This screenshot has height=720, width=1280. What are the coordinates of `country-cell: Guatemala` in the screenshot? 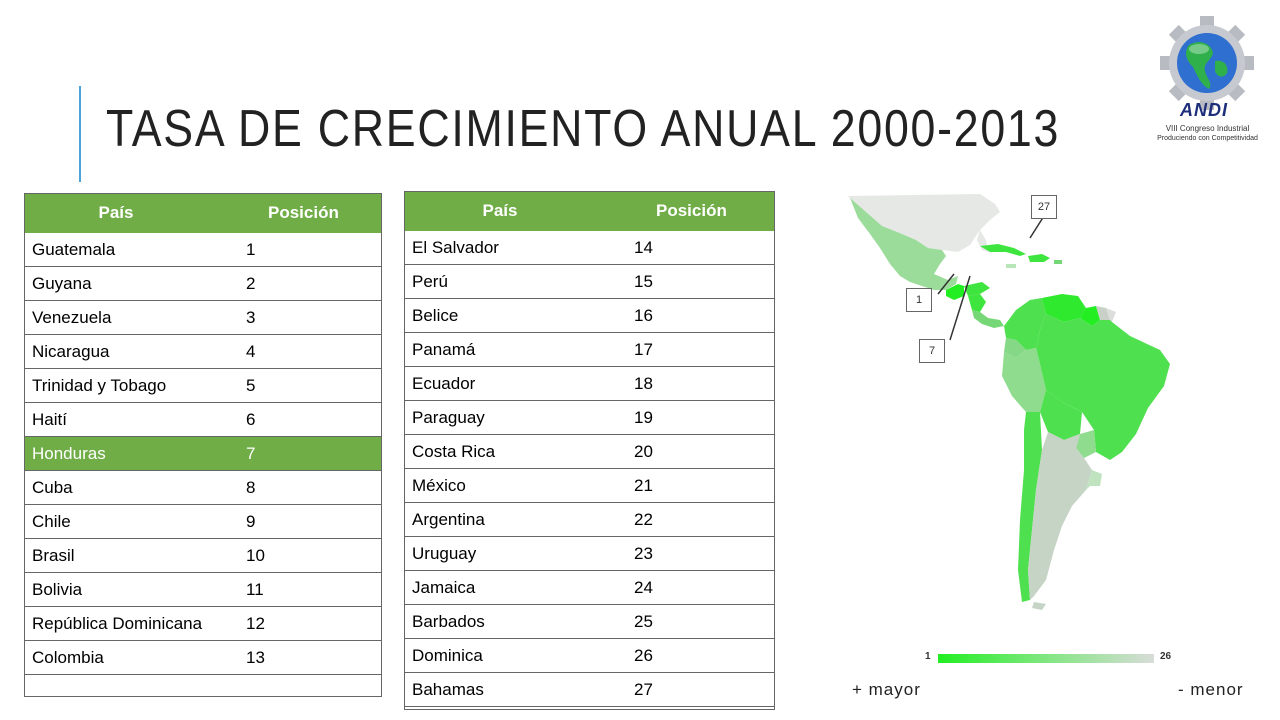 It's located at (131, 250).